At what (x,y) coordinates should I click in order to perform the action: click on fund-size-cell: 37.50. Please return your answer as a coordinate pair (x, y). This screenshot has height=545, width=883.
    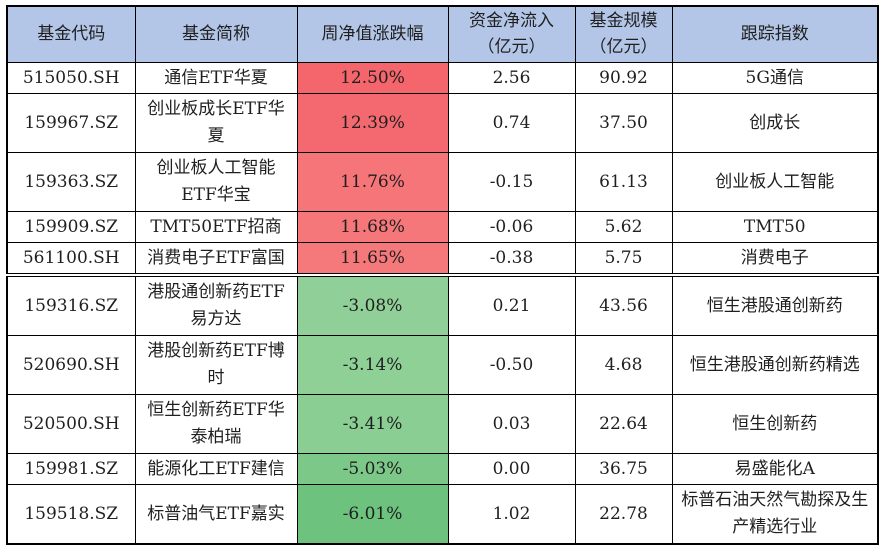
    Looking at the image, I should click on (623, 122).